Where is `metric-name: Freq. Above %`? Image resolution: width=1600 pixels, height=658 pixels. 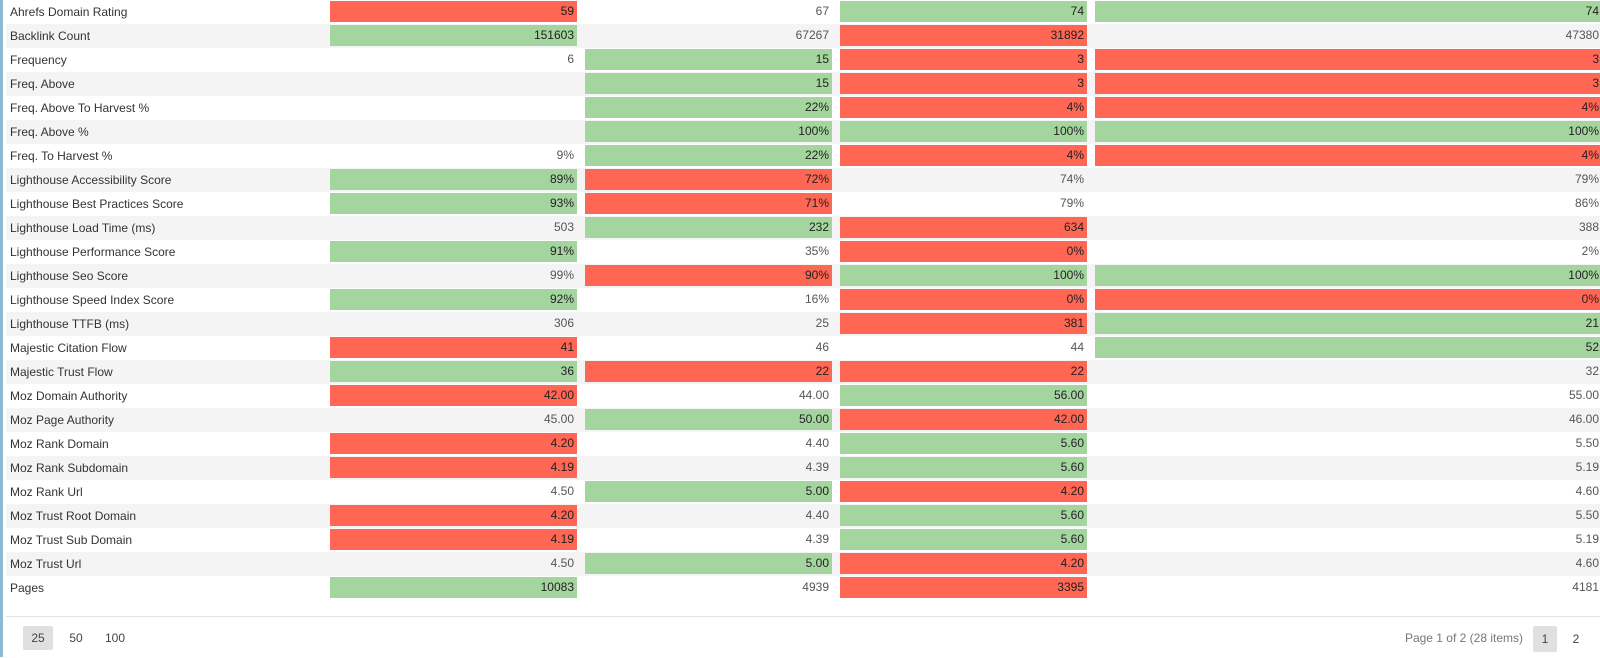
metric-name: Freq. Above % is located at coordinates (49, 132).